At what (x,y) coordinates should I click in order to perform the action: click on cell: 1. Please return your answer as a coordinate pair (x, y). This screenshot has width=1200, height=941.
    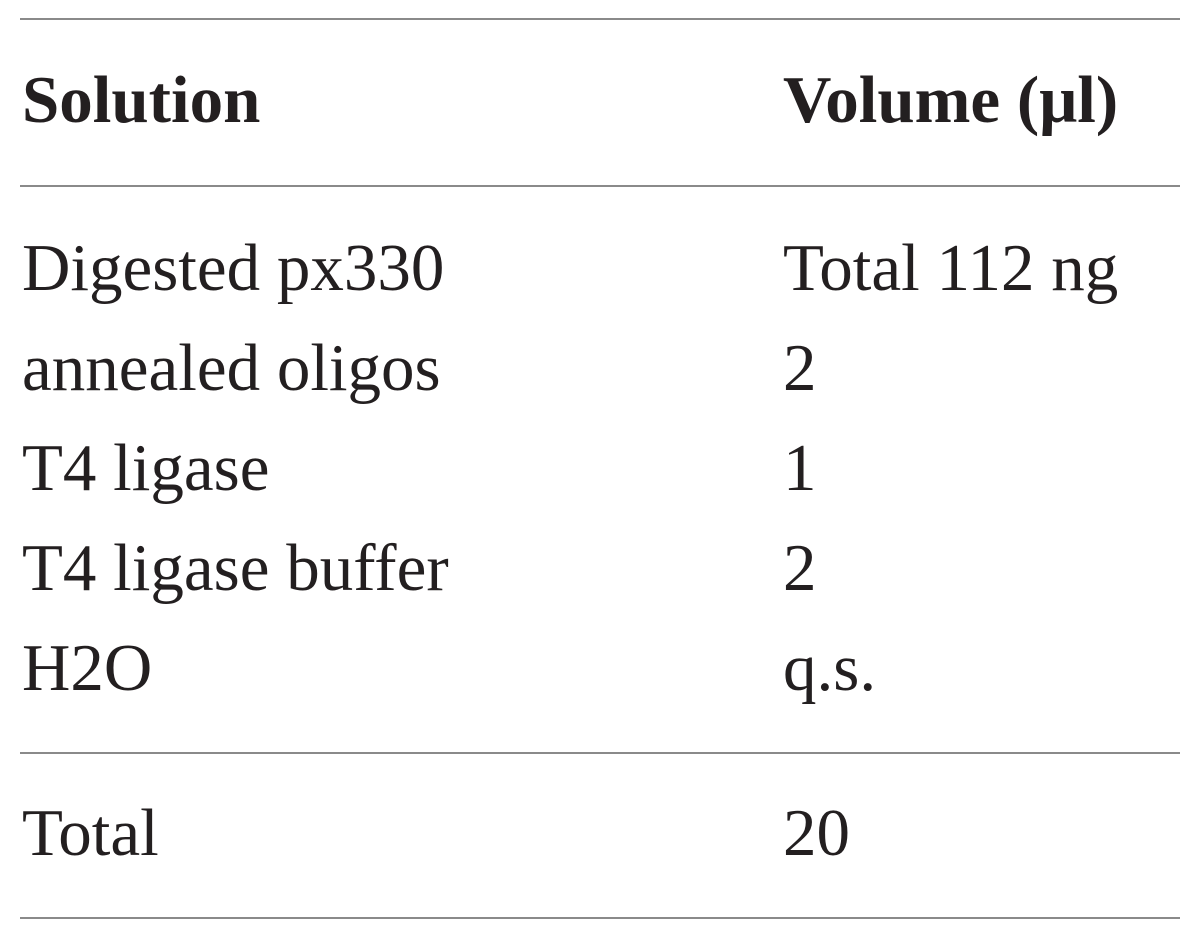
    Looking at the image, I should click on (800, 468).